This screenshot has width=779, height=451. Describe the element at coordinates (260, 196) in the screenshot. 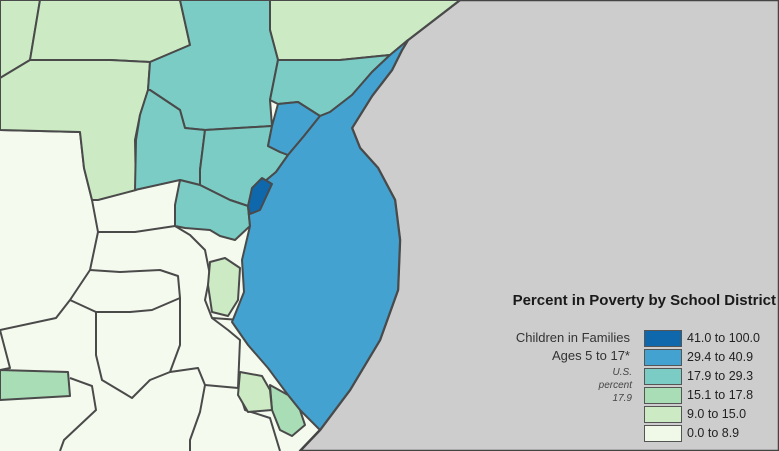

I see `district-urban-core` at that location.